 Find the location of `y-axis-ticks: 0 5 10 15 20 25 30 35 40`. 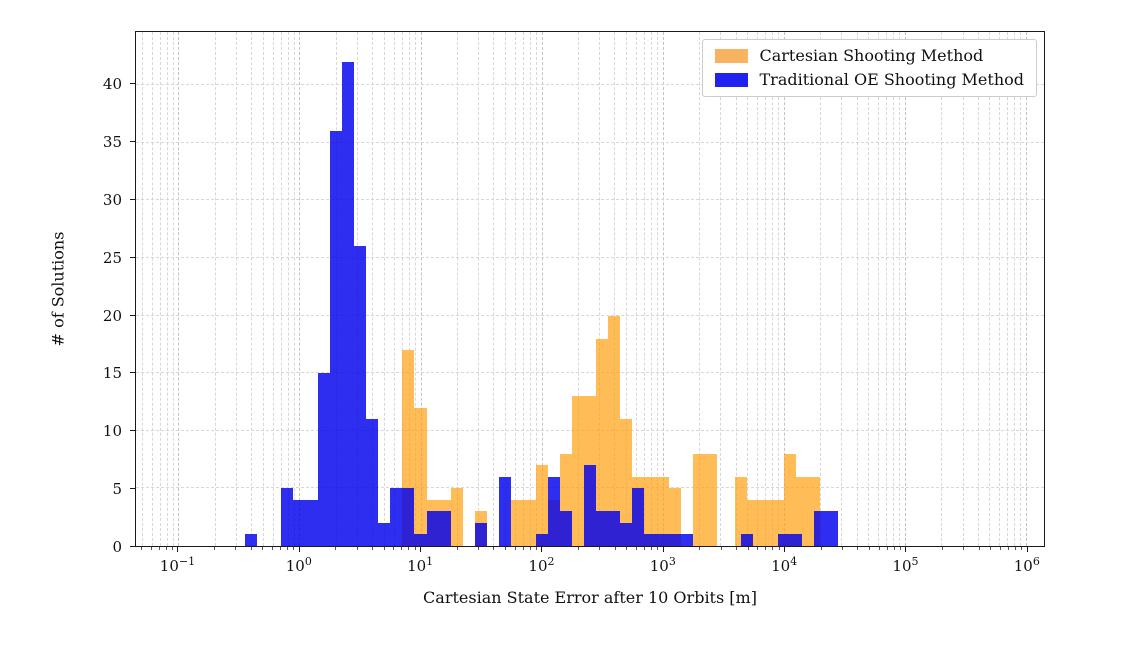

y-axis-ticks: 0 5 10 15 20 25 30 35 40 is located at coordinates (110, 293).